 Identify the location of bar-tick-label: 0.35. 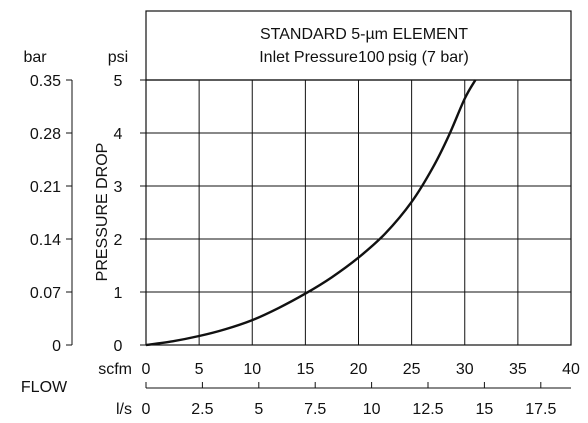
(45, 81).